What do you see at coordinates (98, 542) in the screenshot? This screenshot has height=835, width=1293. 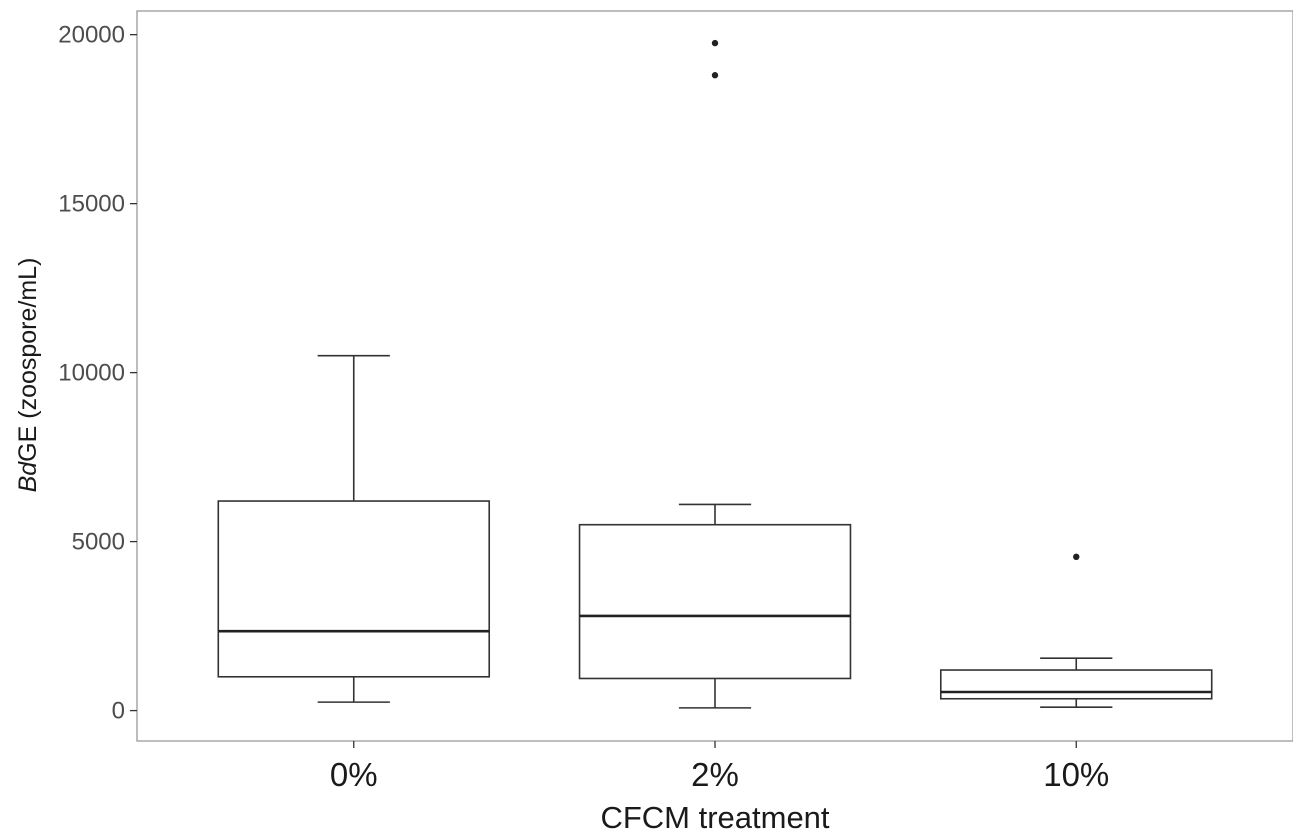 I see `y-tick-label: 5000` at bounding box center [98, 542].